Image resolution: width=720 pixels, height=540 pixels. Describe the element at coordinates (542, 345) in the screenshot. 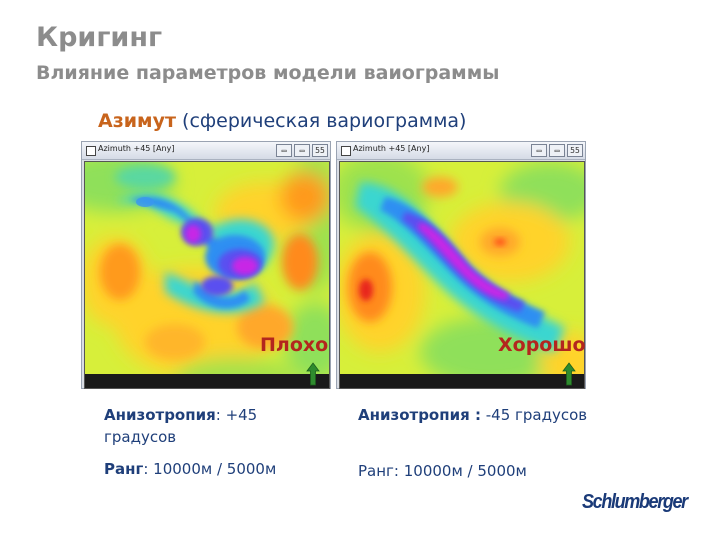

I see `verdict-good: Хорошо` at that location.